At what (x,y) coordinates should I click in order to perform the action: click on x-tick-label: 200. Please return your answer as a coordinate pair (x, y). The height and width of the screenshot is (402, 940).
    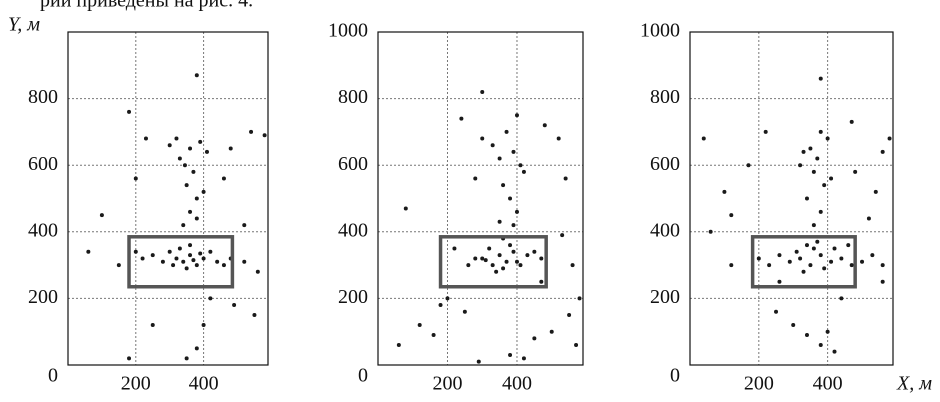
    Looking at the image, I should click on (136, 384).